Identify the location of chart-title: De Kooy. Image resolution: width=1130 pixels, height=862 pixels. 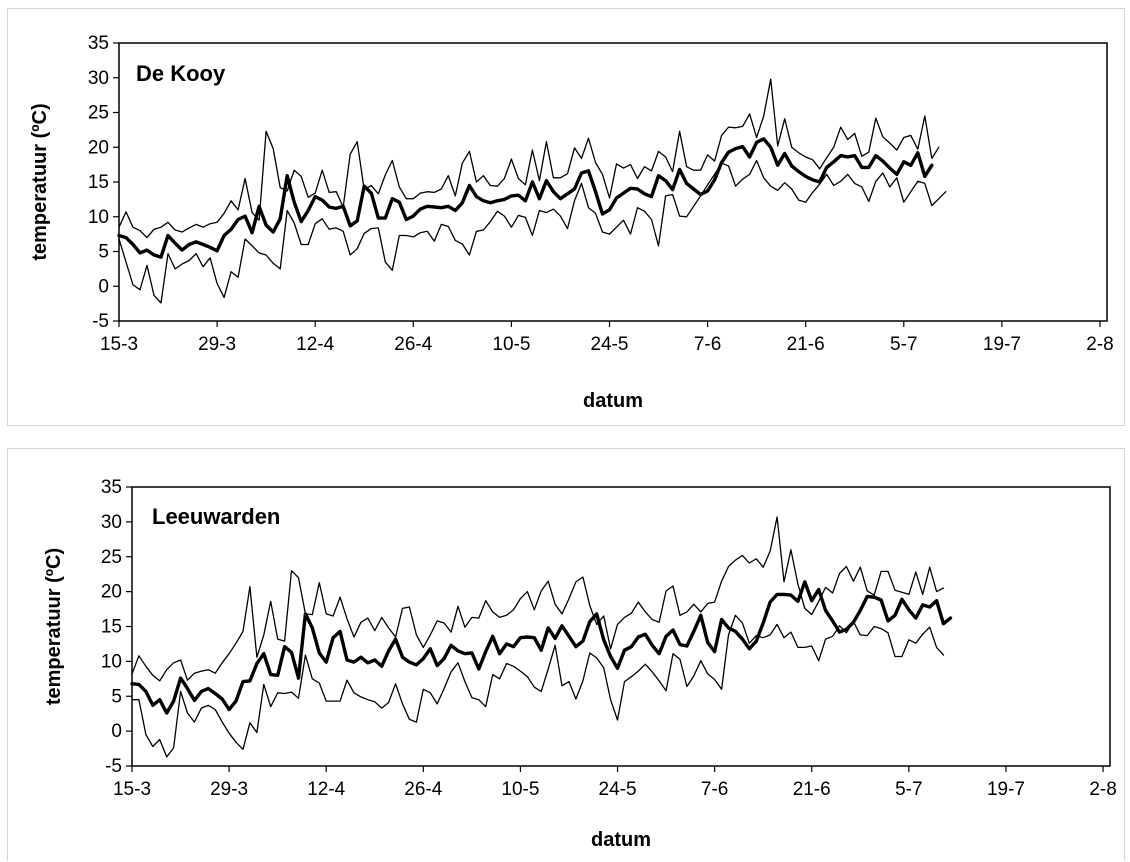
(181, 73).